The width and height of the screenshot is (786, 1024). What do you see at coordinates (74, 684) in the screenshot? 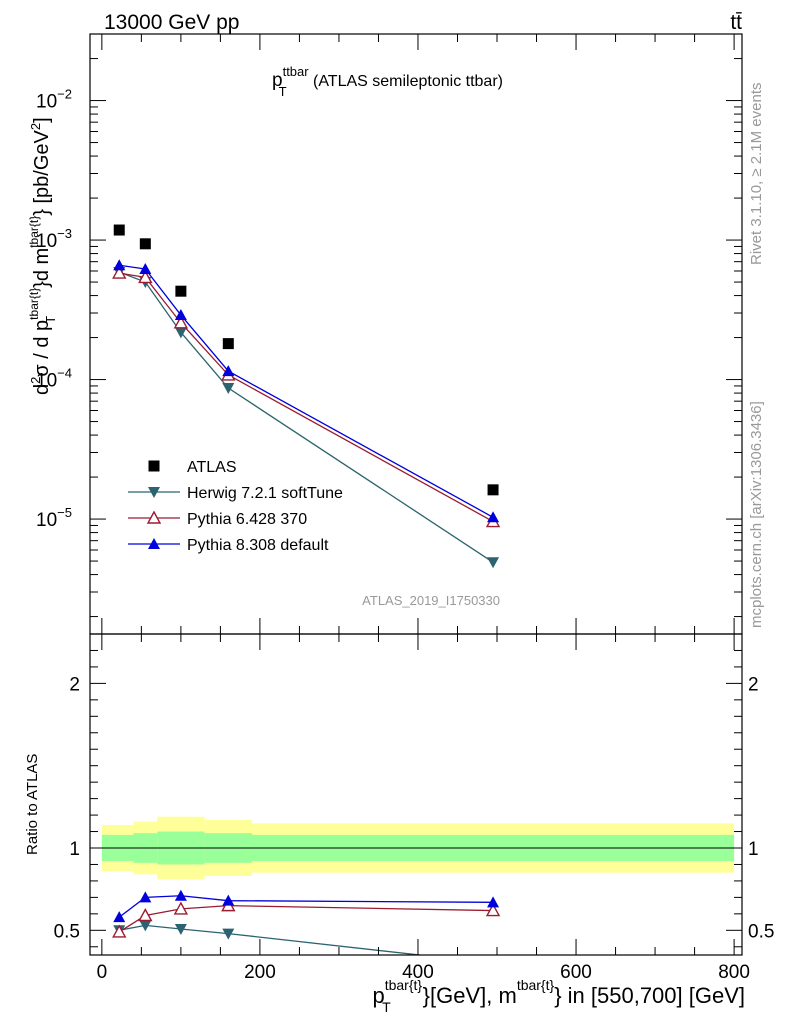
I see `ratio-y-tick-label-left: 2` at bounding box center [74, 684].